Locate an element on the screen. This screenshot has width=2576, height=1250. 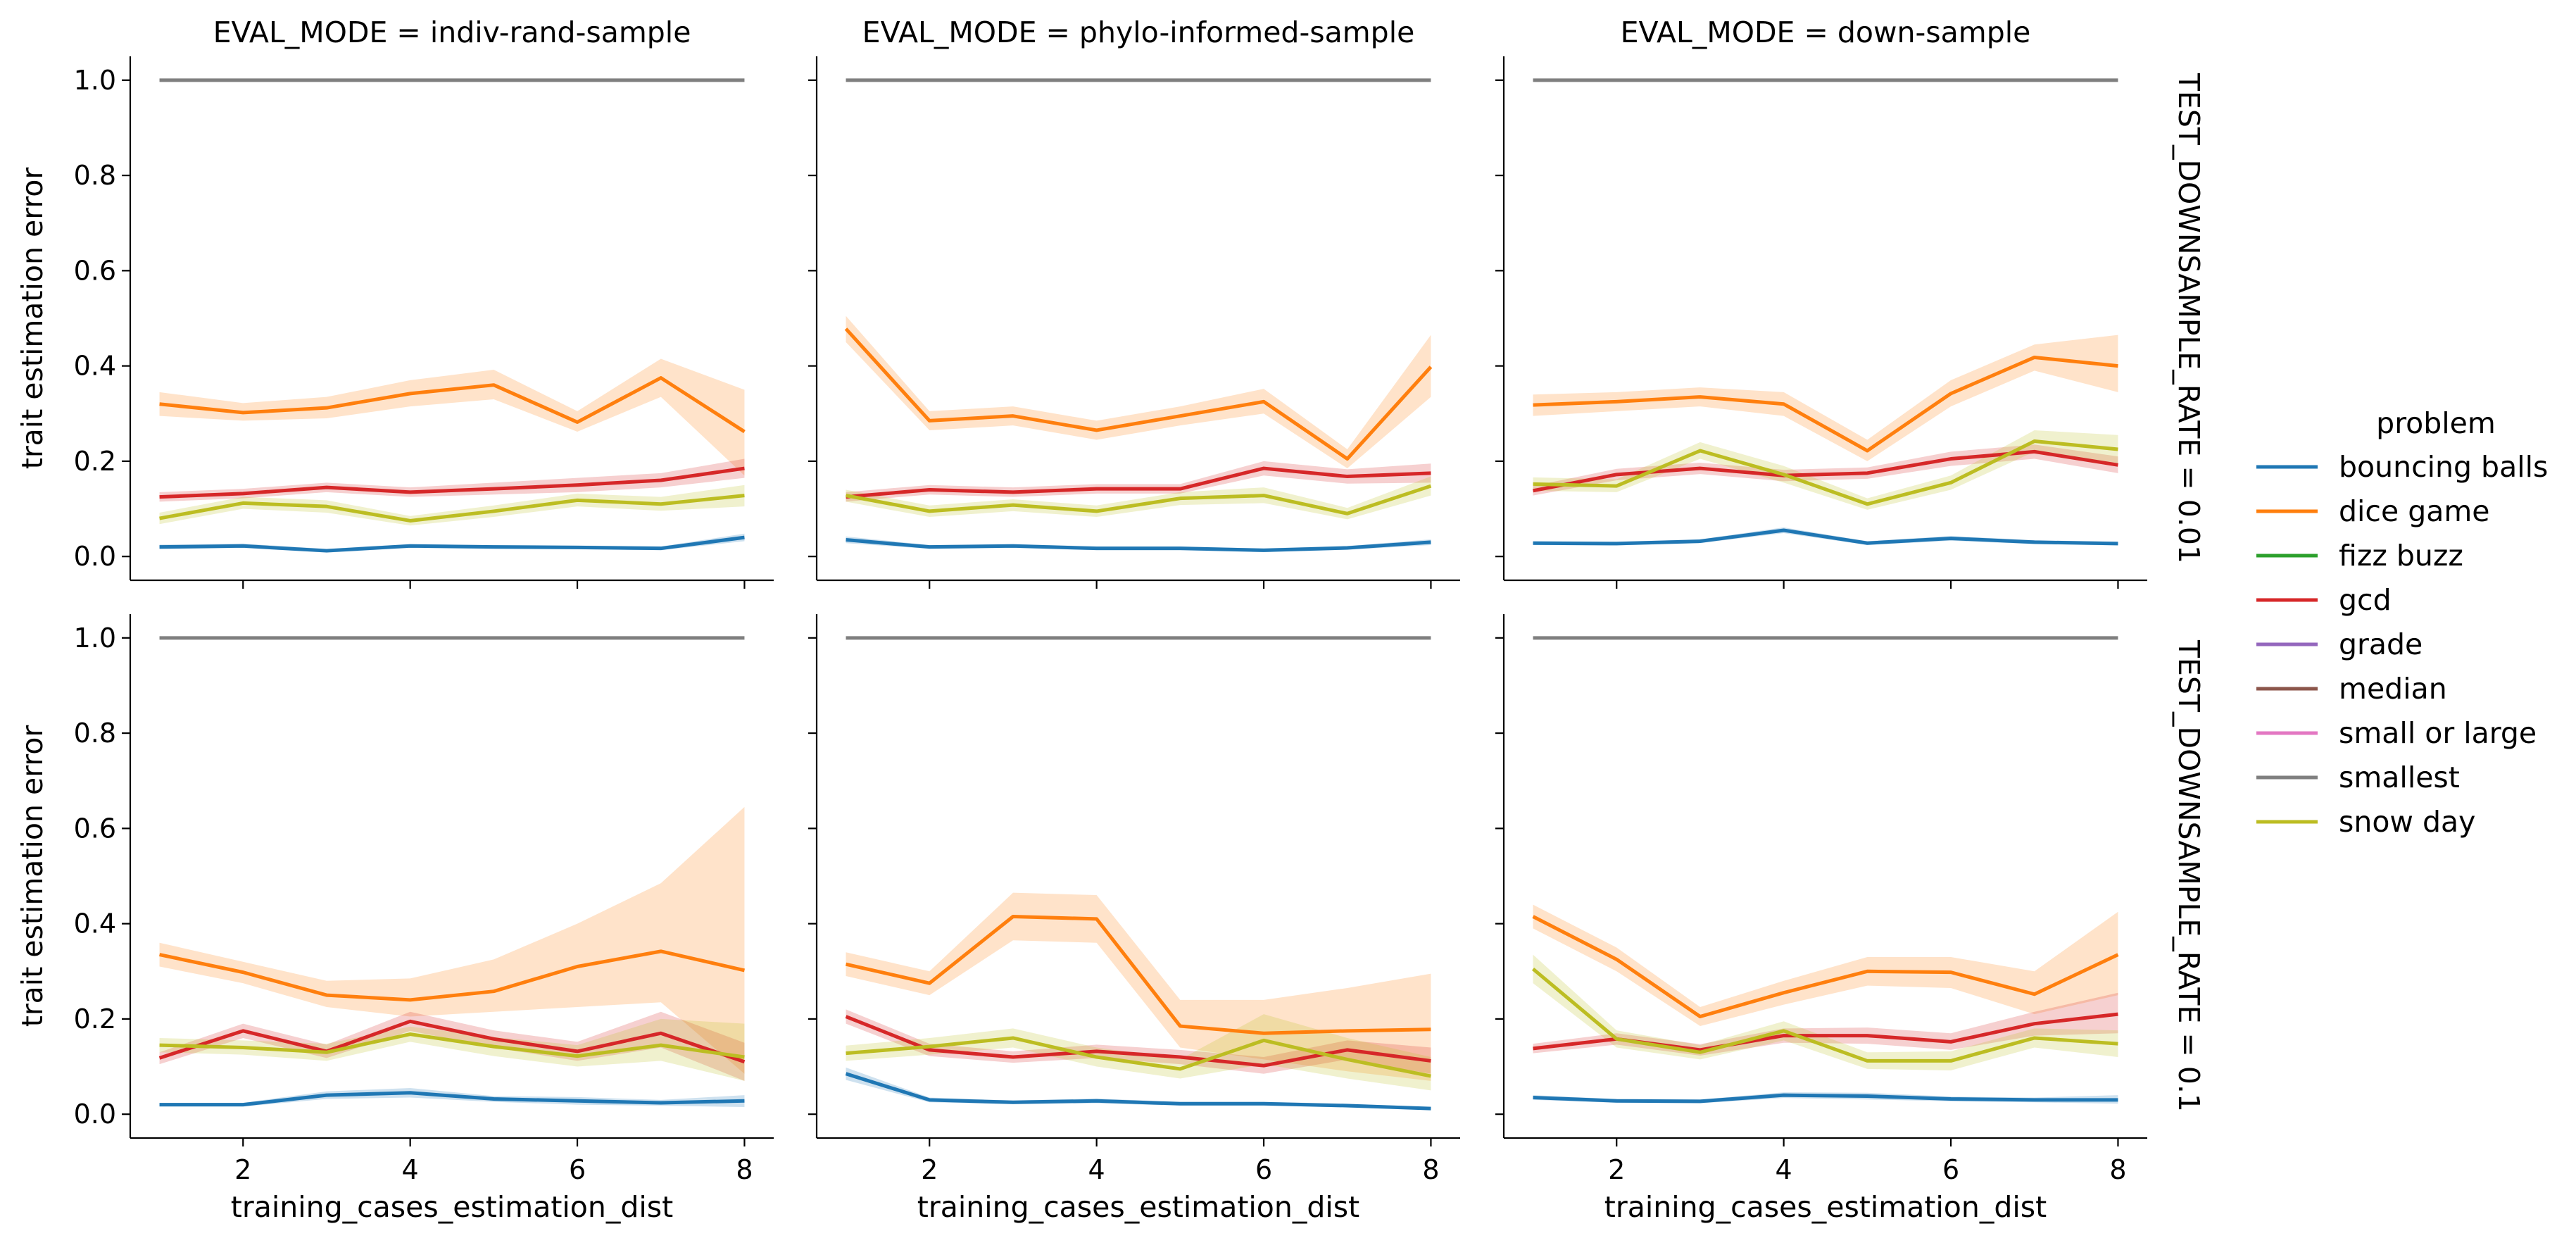
legend-label: small or large is located at coordinates (2438, 733).